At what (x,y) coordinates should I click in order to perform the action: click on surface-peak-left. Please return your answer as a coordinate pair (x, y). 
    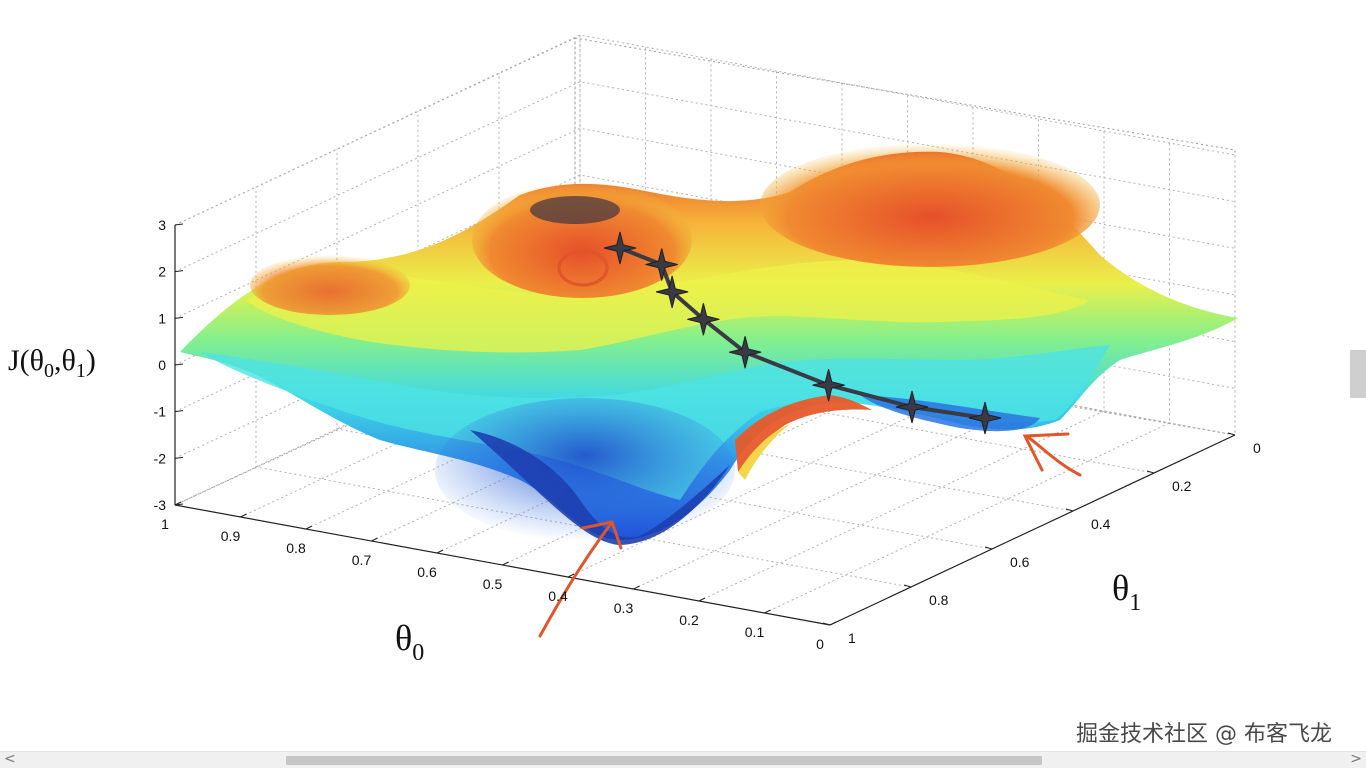
    Looking at the image, I should click on (330, 285).